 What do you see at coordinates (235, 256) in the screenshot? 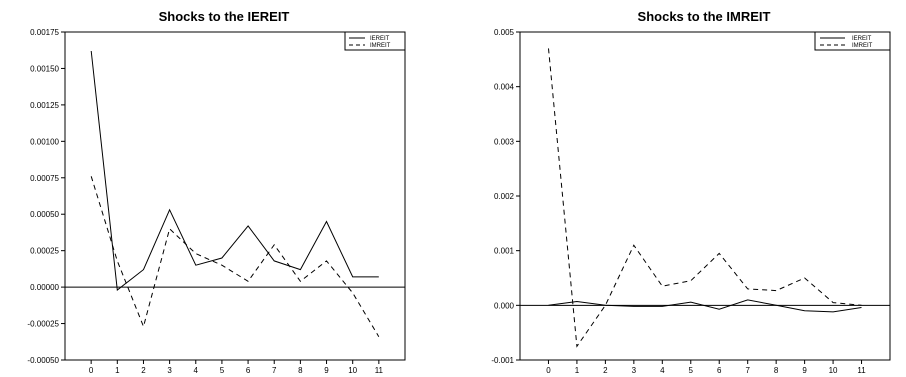
I see `series-line-imreit` at bounding box center [235, 256].